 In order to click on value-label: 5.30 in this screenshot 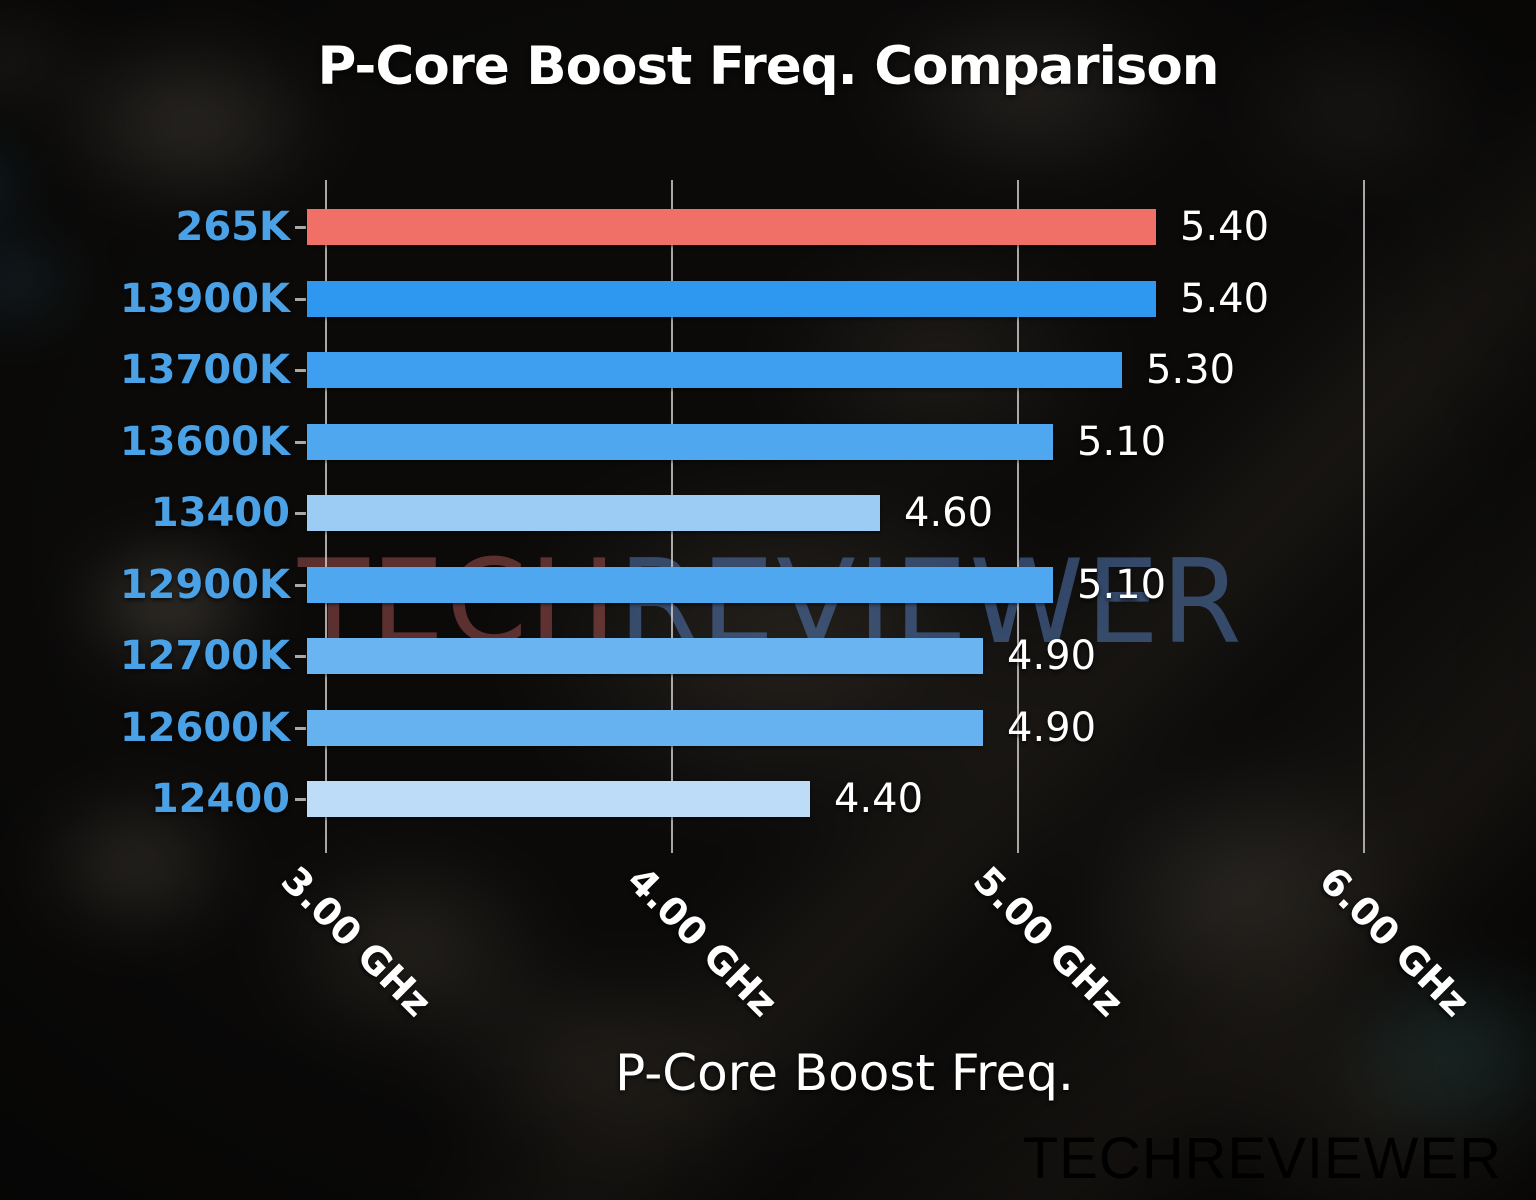, I will do `click(1191, 370)`.